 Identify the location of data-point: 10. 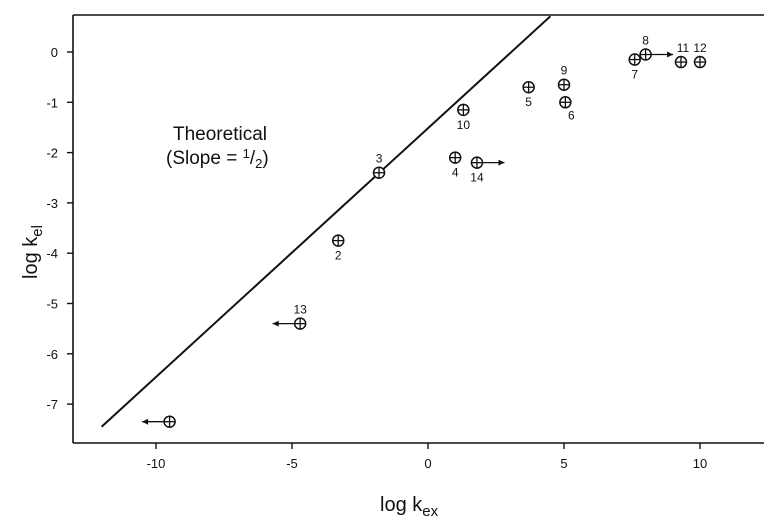
(464, 117).